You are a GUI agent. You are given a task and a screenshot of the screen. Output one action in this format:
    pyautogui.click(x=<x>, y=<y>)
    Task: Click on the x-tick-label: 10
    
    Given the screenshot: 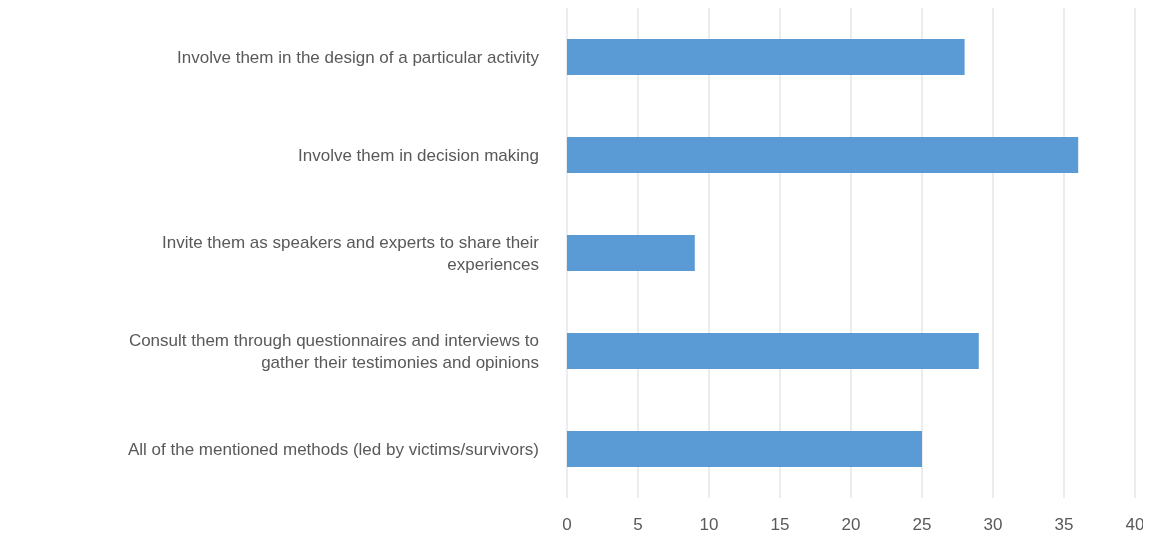 What is the action you would take?
    pyautogui.click(x=709, y=525)
    